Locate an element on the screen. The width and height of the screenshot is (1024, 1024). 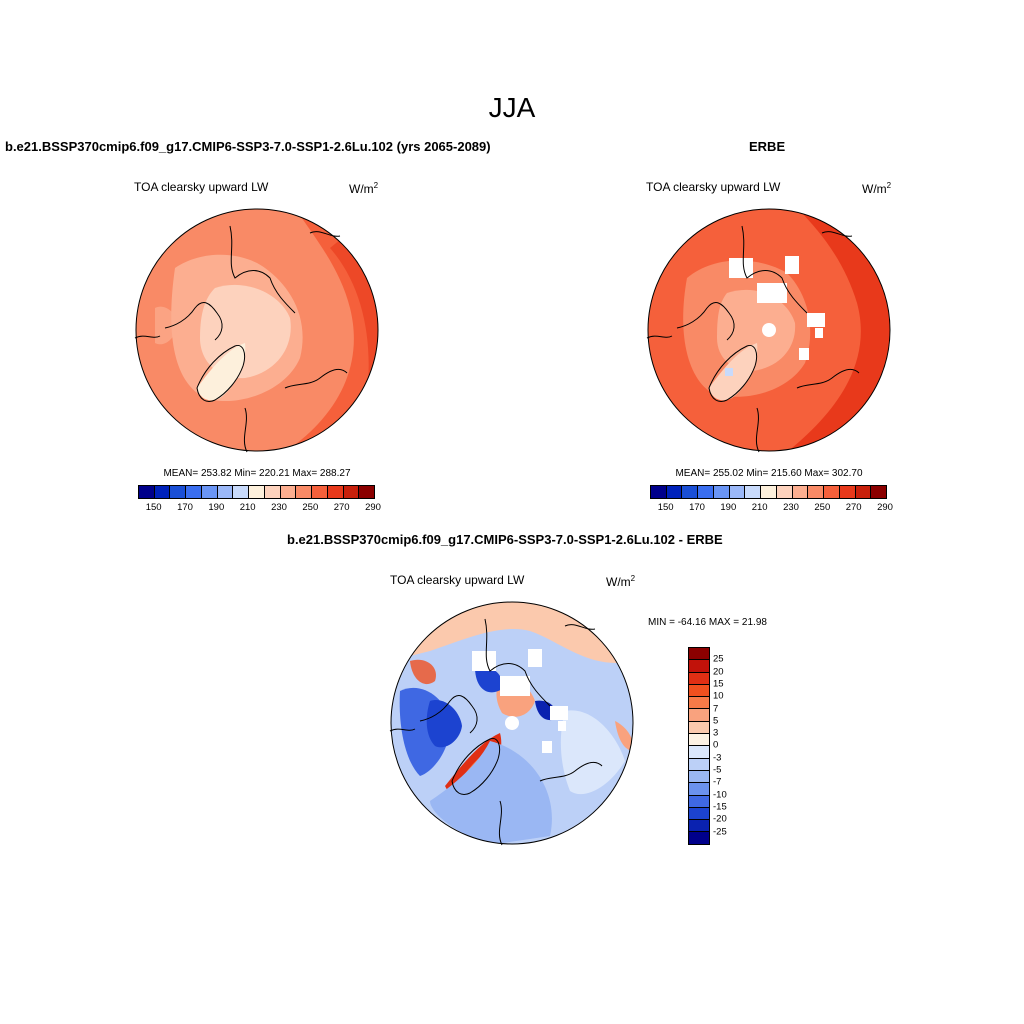
obs-panel-title: ERBE is located at coordinates (767, 146).